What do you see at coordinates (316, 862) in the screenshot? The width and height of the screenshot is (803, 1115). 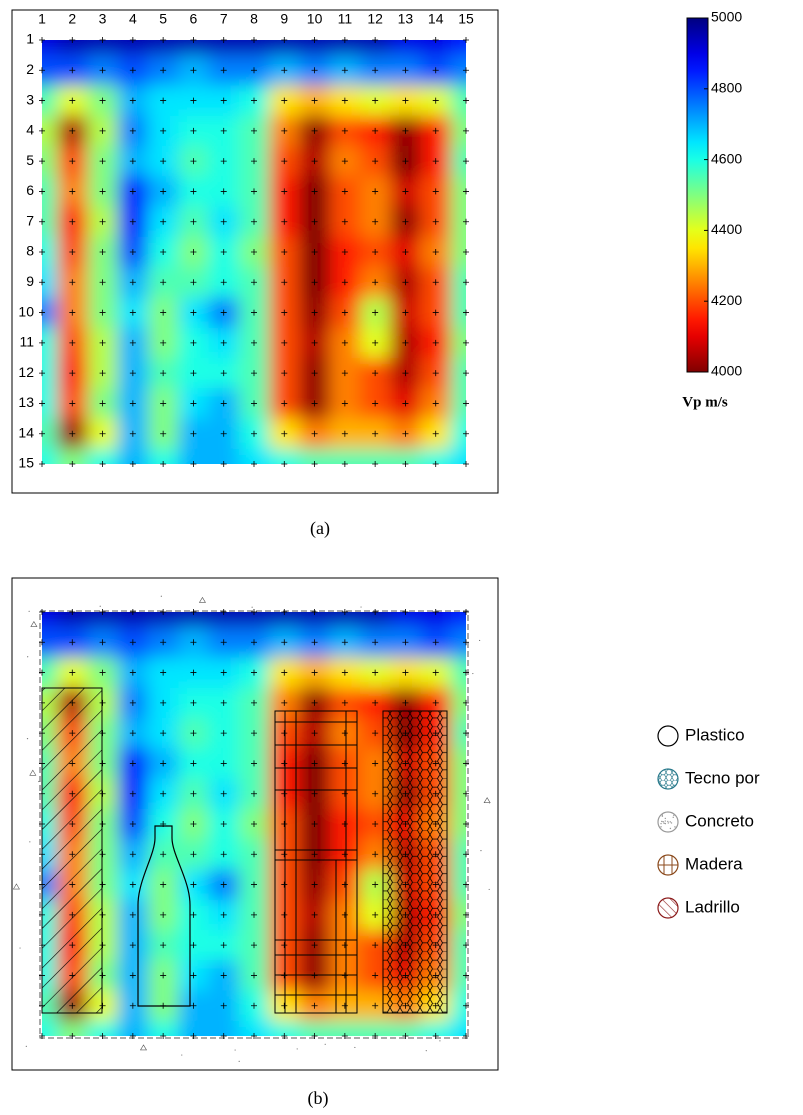 I see `madera-block` at bounding box center [316, 862].